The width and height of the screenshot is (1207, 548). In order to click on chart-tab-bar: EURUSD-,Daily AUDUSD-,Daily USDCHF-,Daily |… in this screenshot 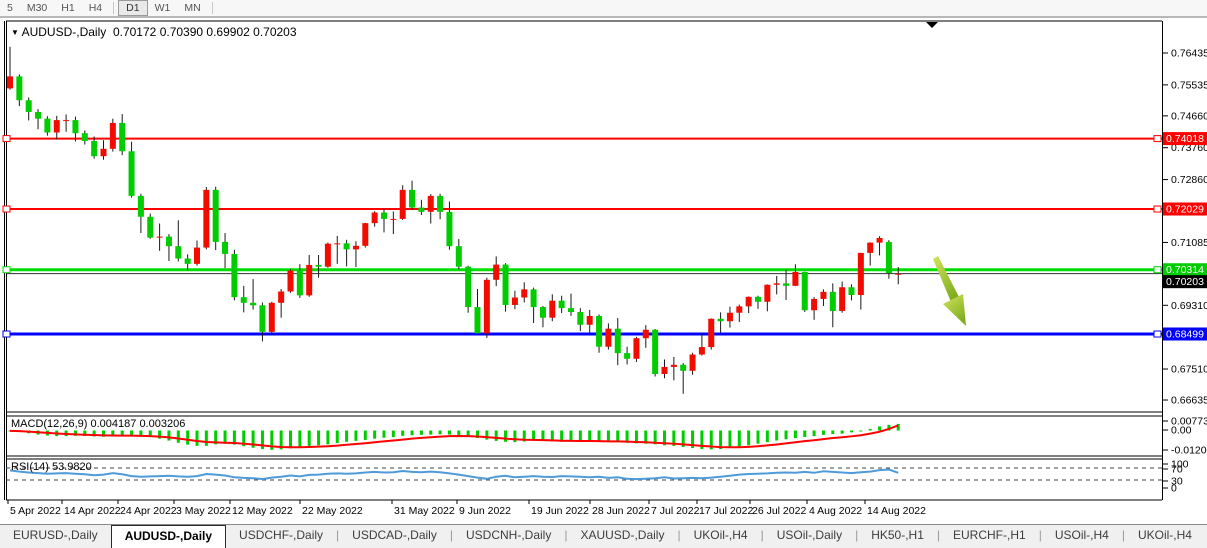, I will do `click(603, 536)`.